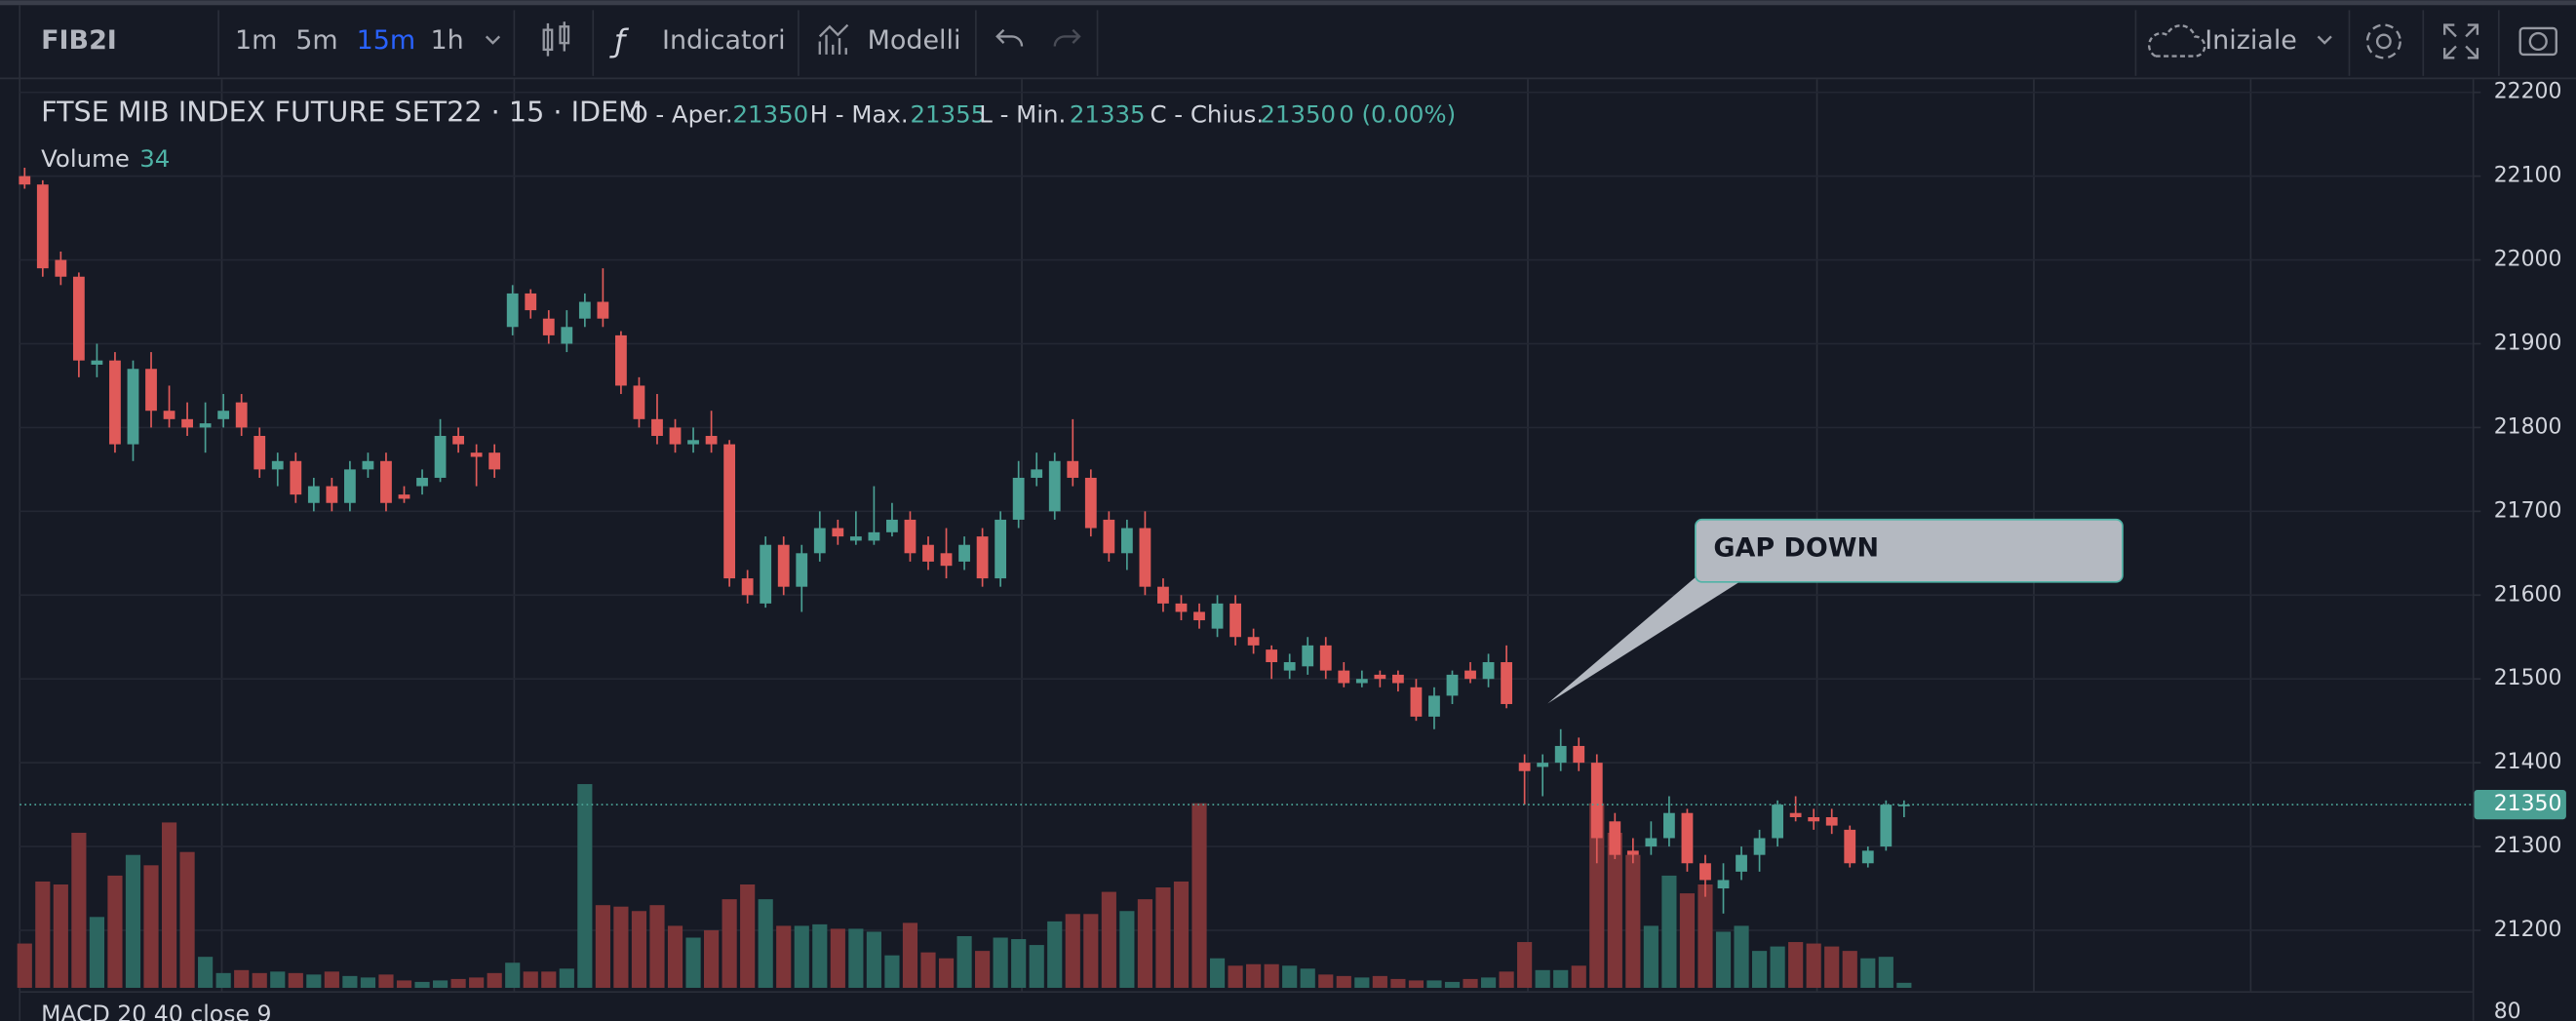 The height and width of the screenshot is (1021, 2576). Describe the element at coordinates (2528, 510) in the screenshot. I see `y-tick-label: 21700` at that location.